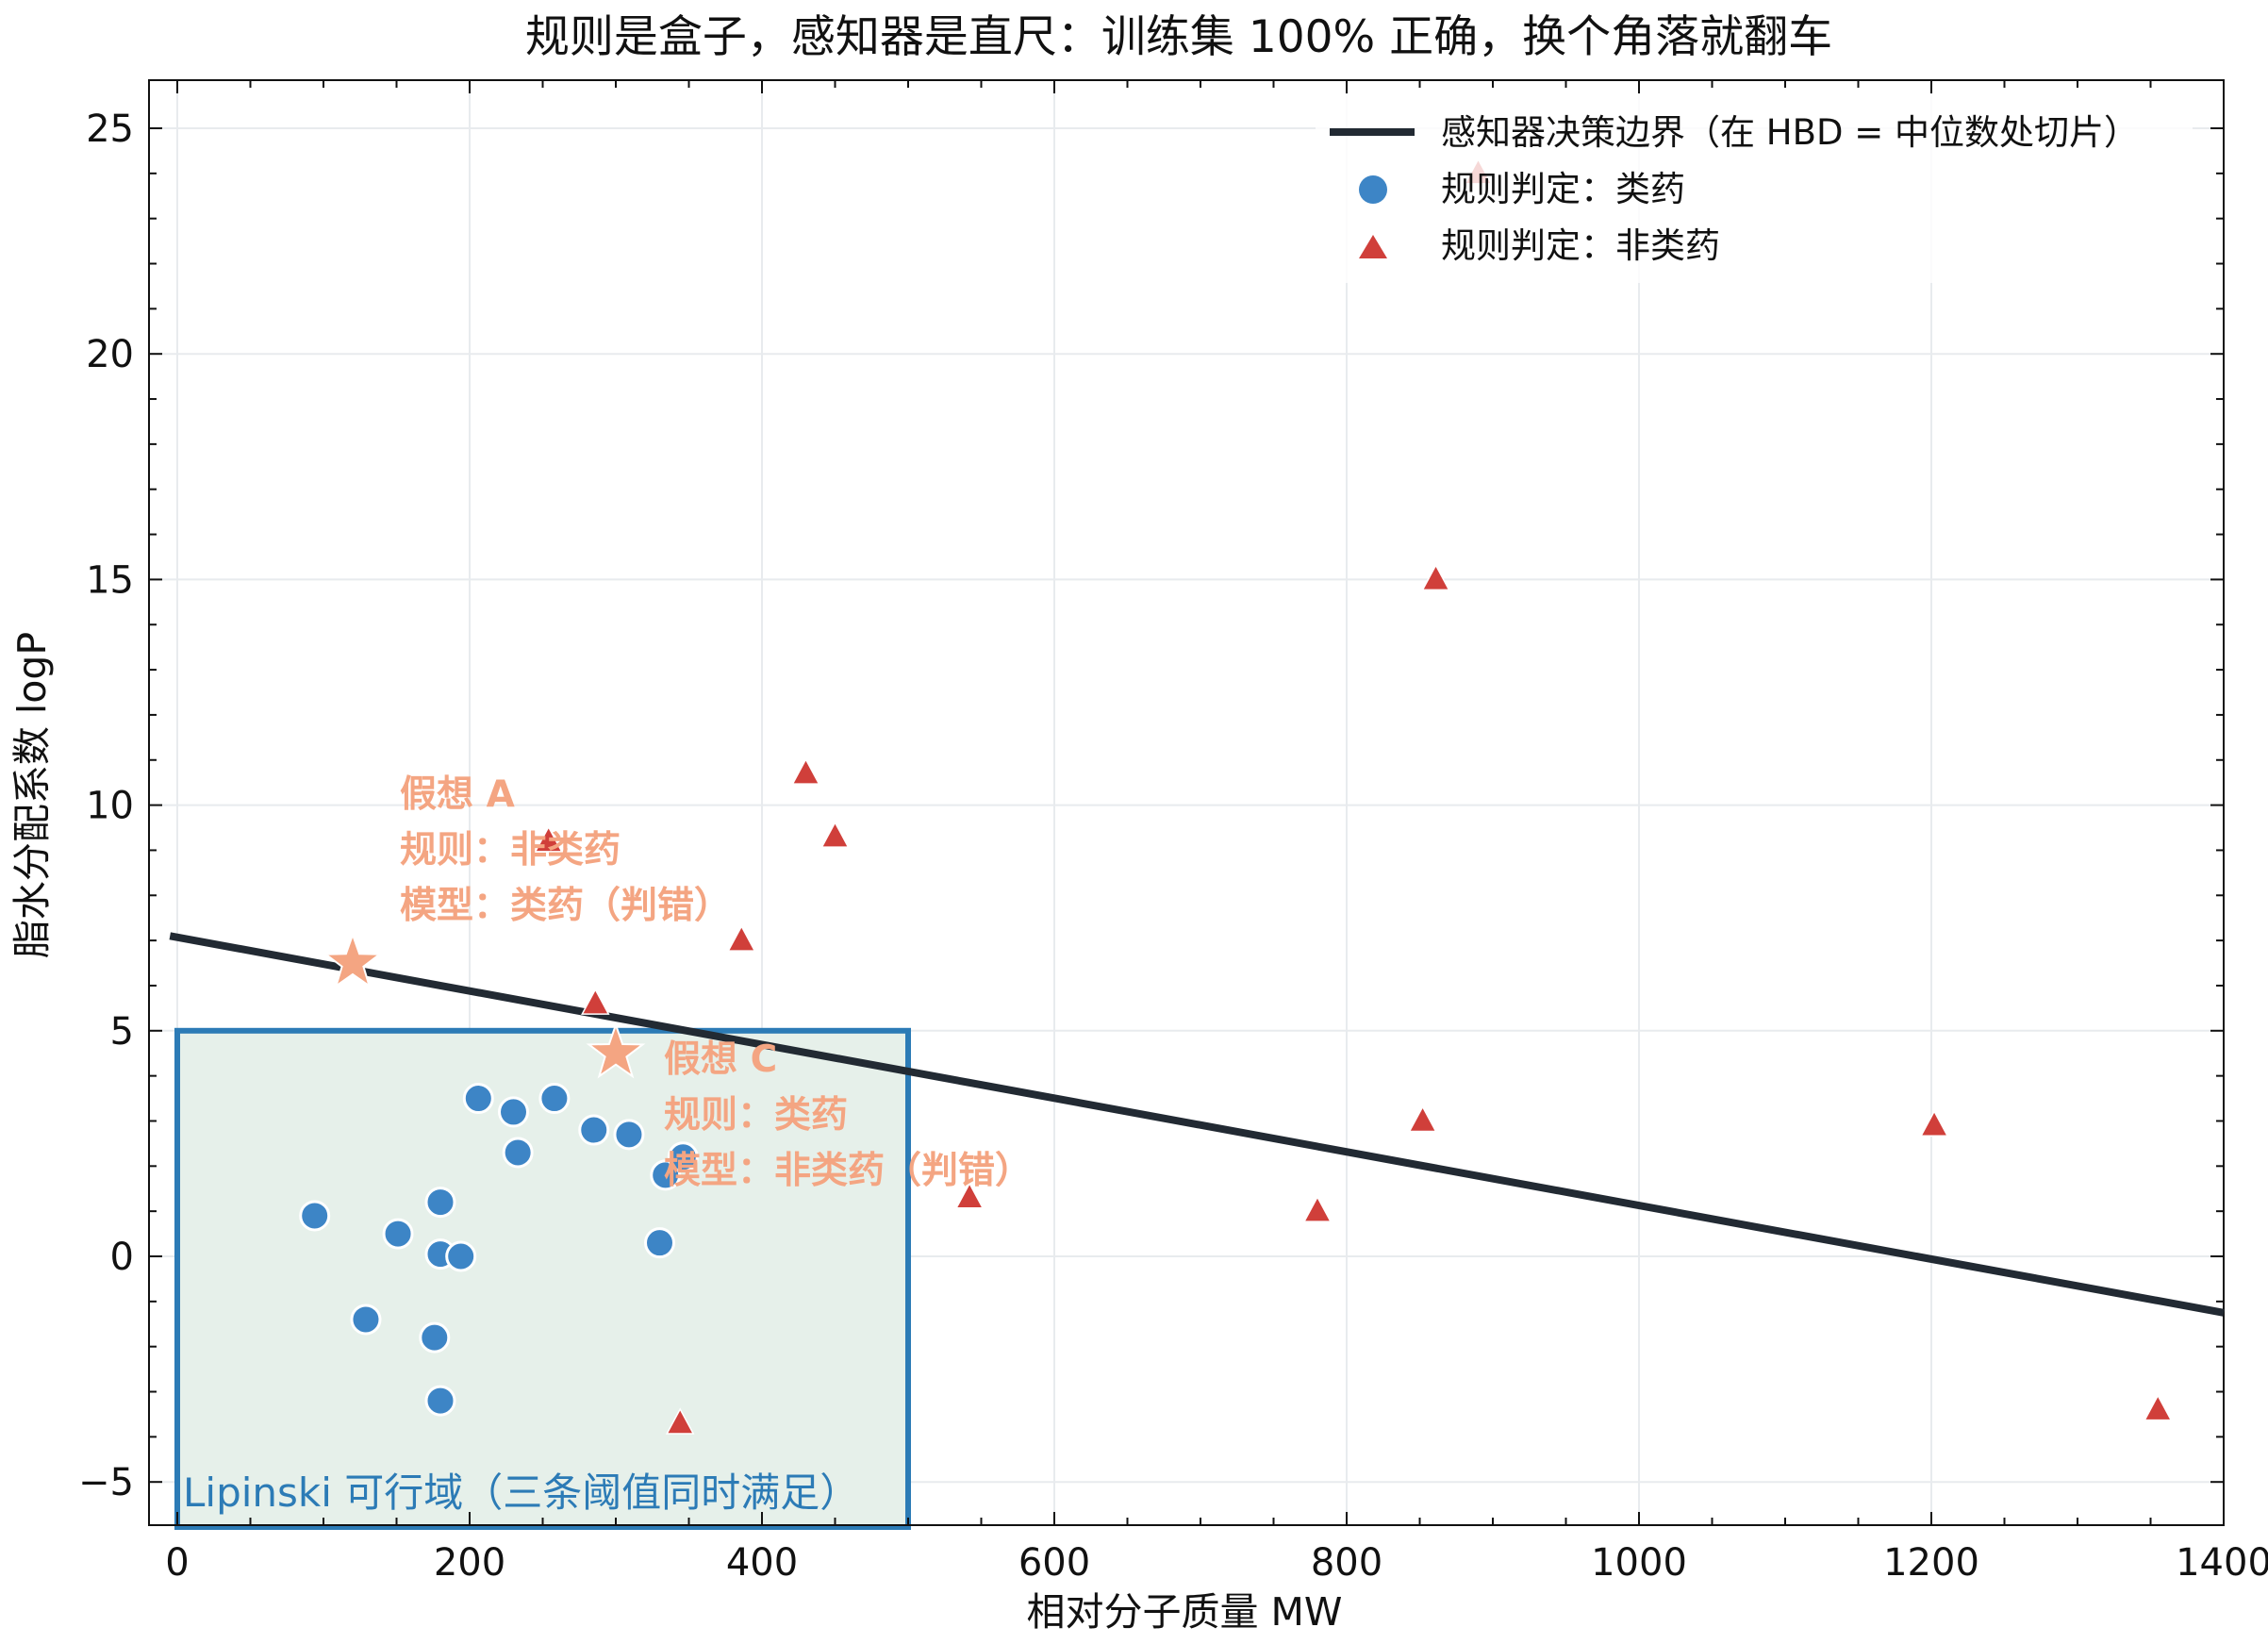 The image size is (2268, 1644). What do you see at coordinates (1216, 1563) in the screenshot?
I see `x-tick-labels: 0 200 400 600 800 1000 1200 1400` at bounding box center [1216, 1563].